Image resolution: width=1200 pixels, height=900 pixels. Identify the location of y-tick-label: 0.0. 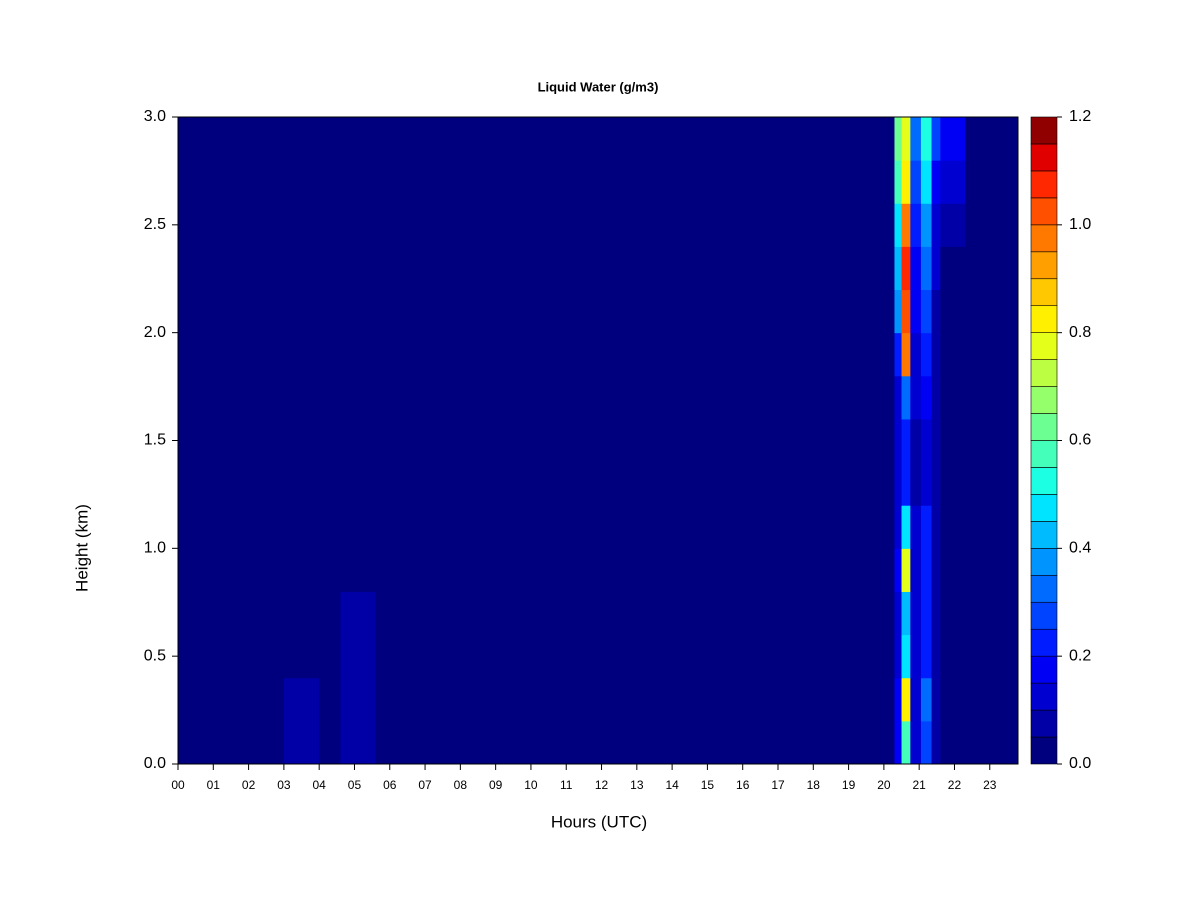
(155, 763).